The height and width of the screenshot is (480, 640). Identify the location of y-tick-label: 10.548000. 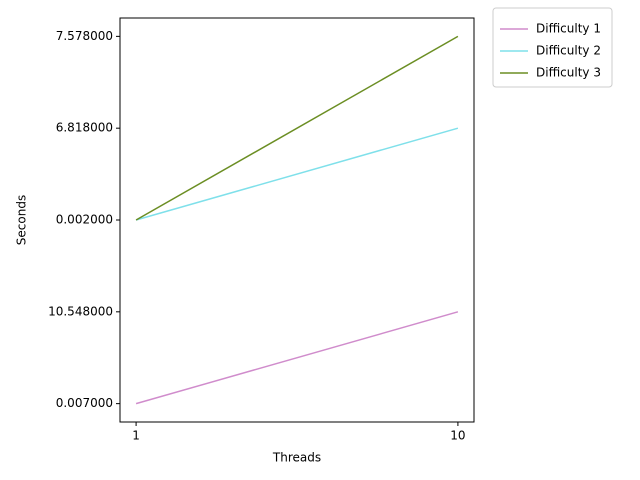
(80, 311).